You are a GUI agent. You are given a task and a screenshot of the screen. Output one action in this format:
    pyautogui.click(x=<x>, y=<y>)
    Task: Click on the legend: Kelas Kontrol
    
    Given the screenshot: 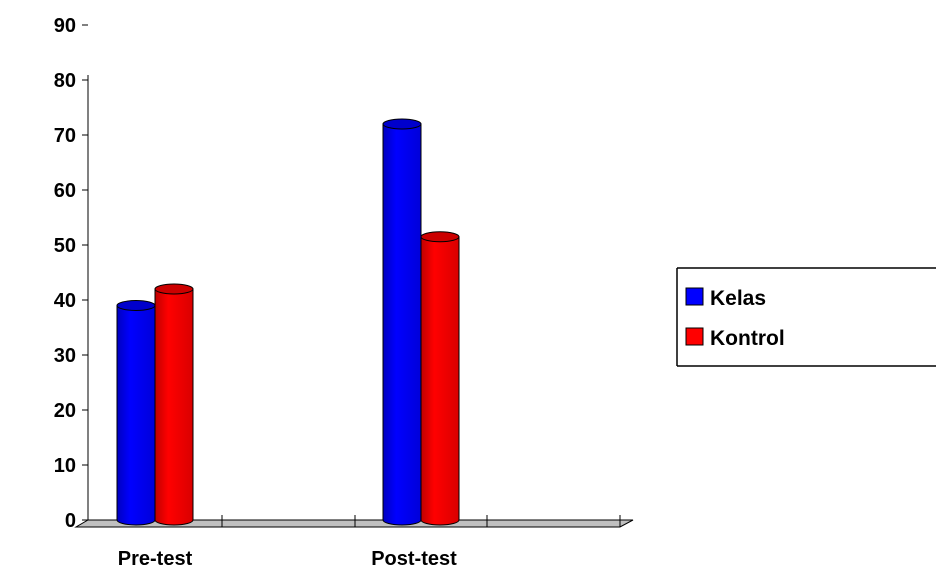 What is the action you would take?
    pyautogui.click(x=806, y=317)
    